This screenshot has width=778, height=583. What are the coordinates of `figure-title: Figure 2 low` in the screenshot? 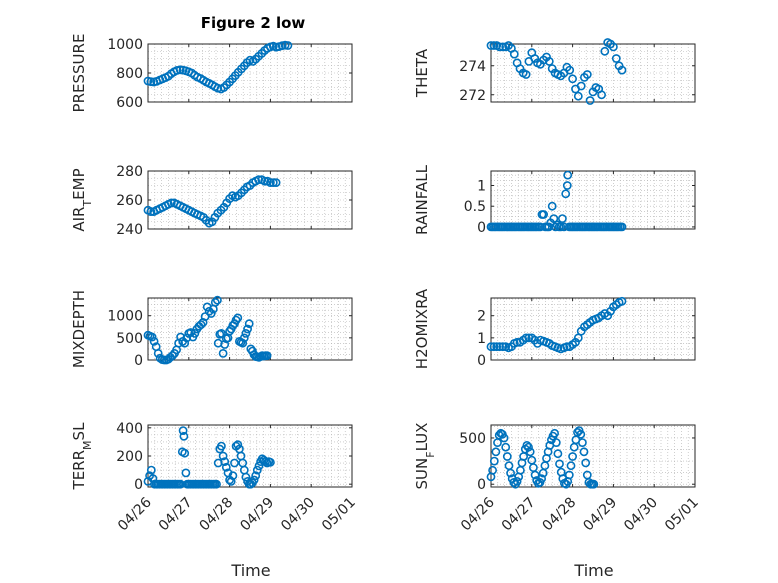 It's located at (253, 23).